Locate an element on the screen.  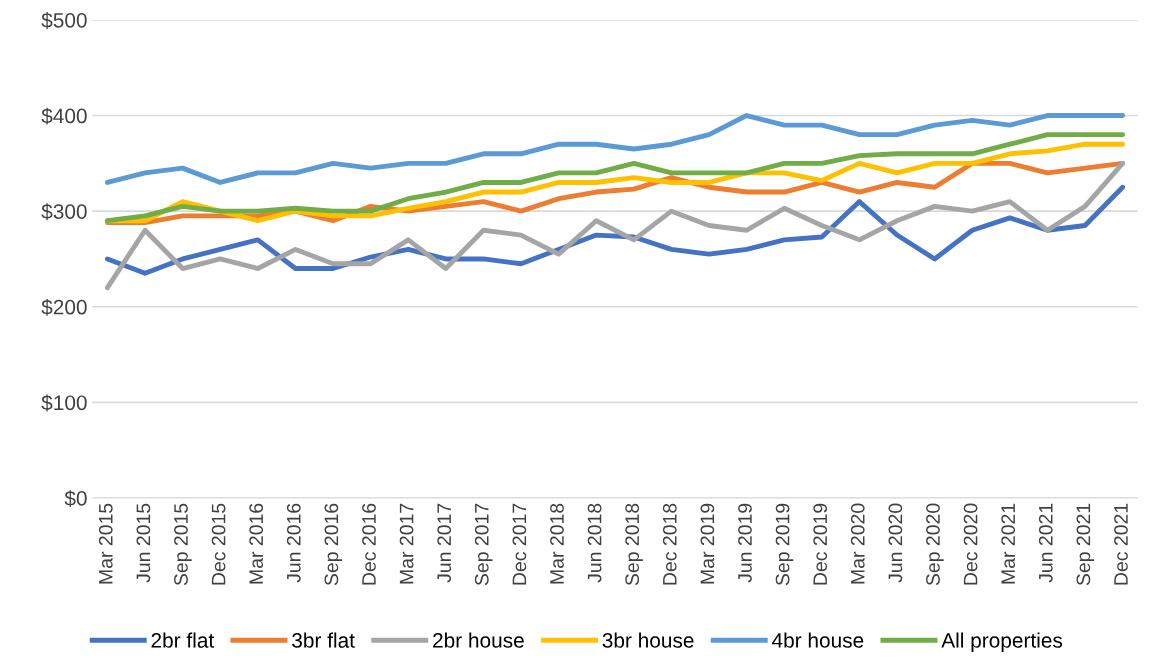
x-tick-label: Mar 2017 is located at coordinates (406, 543).